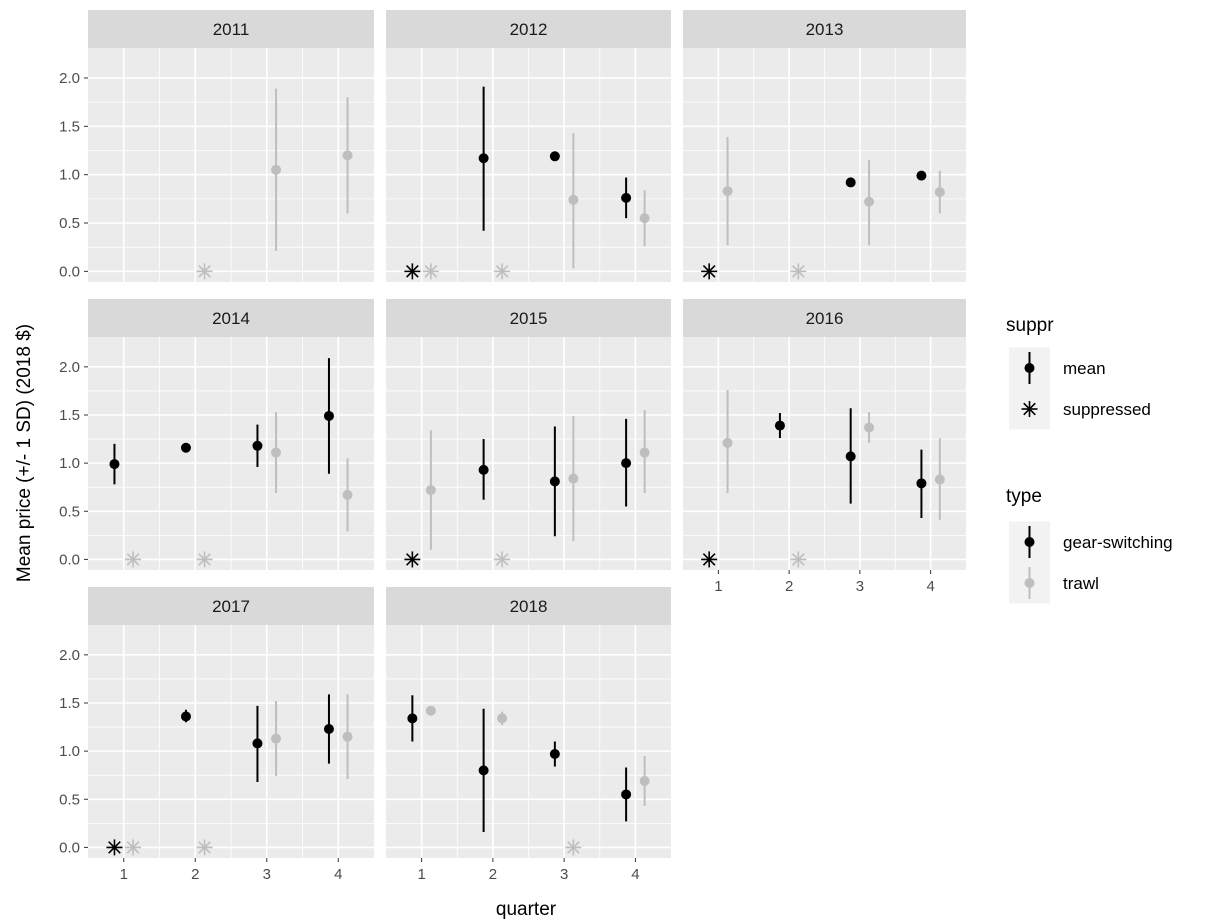 This screenshot has height=921, width=1222. I want to click on legend-label: trawl, so click(1081, 583).